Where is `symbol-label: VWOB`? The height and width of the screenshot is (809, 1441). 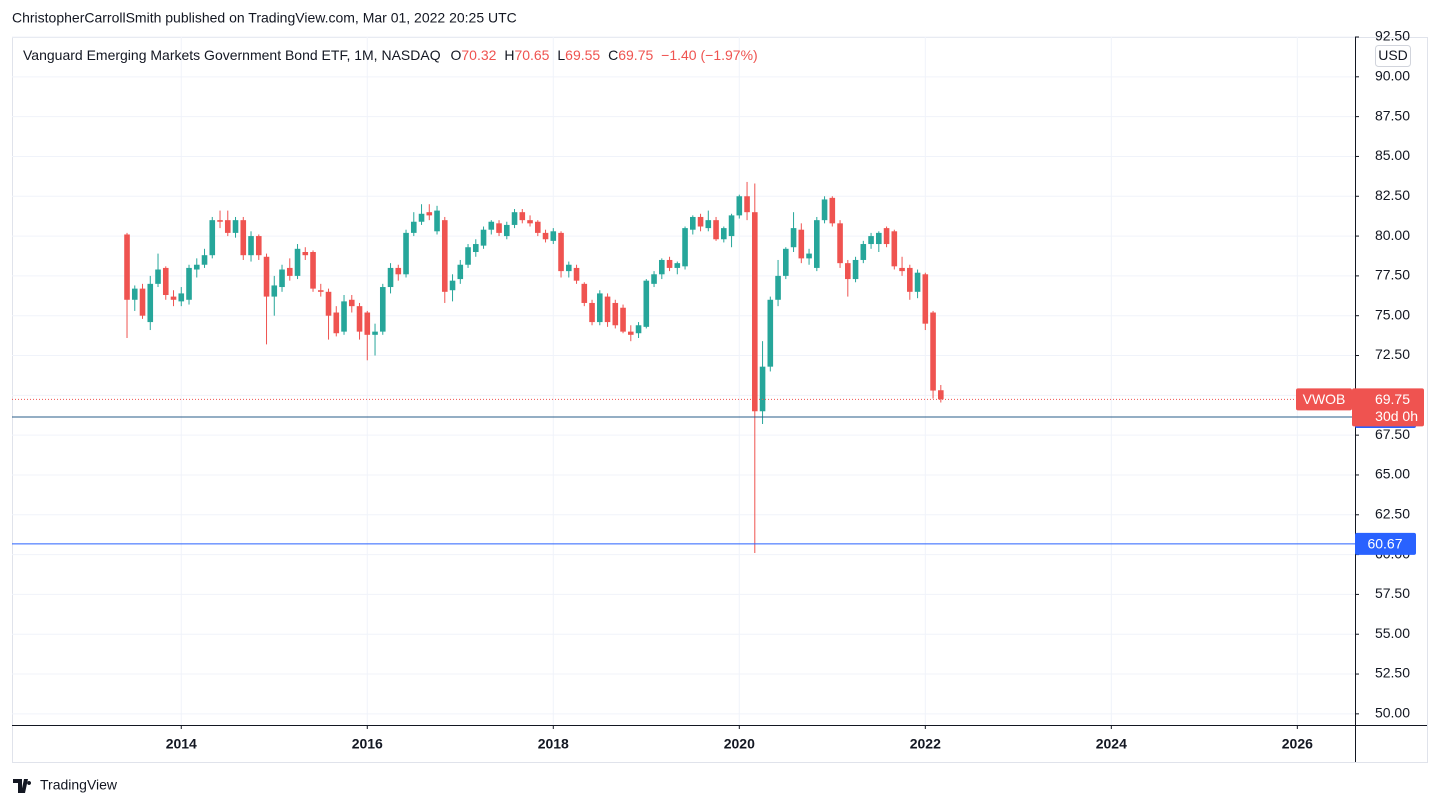 symbol-label: VWOB is located at coordinates (1324, 399).